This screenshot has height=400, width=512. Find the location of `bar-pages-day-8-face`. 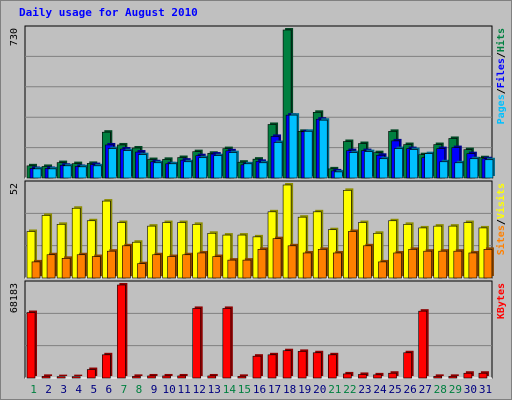

bar-pages-day-8-face is located at coordinates (142, 166).